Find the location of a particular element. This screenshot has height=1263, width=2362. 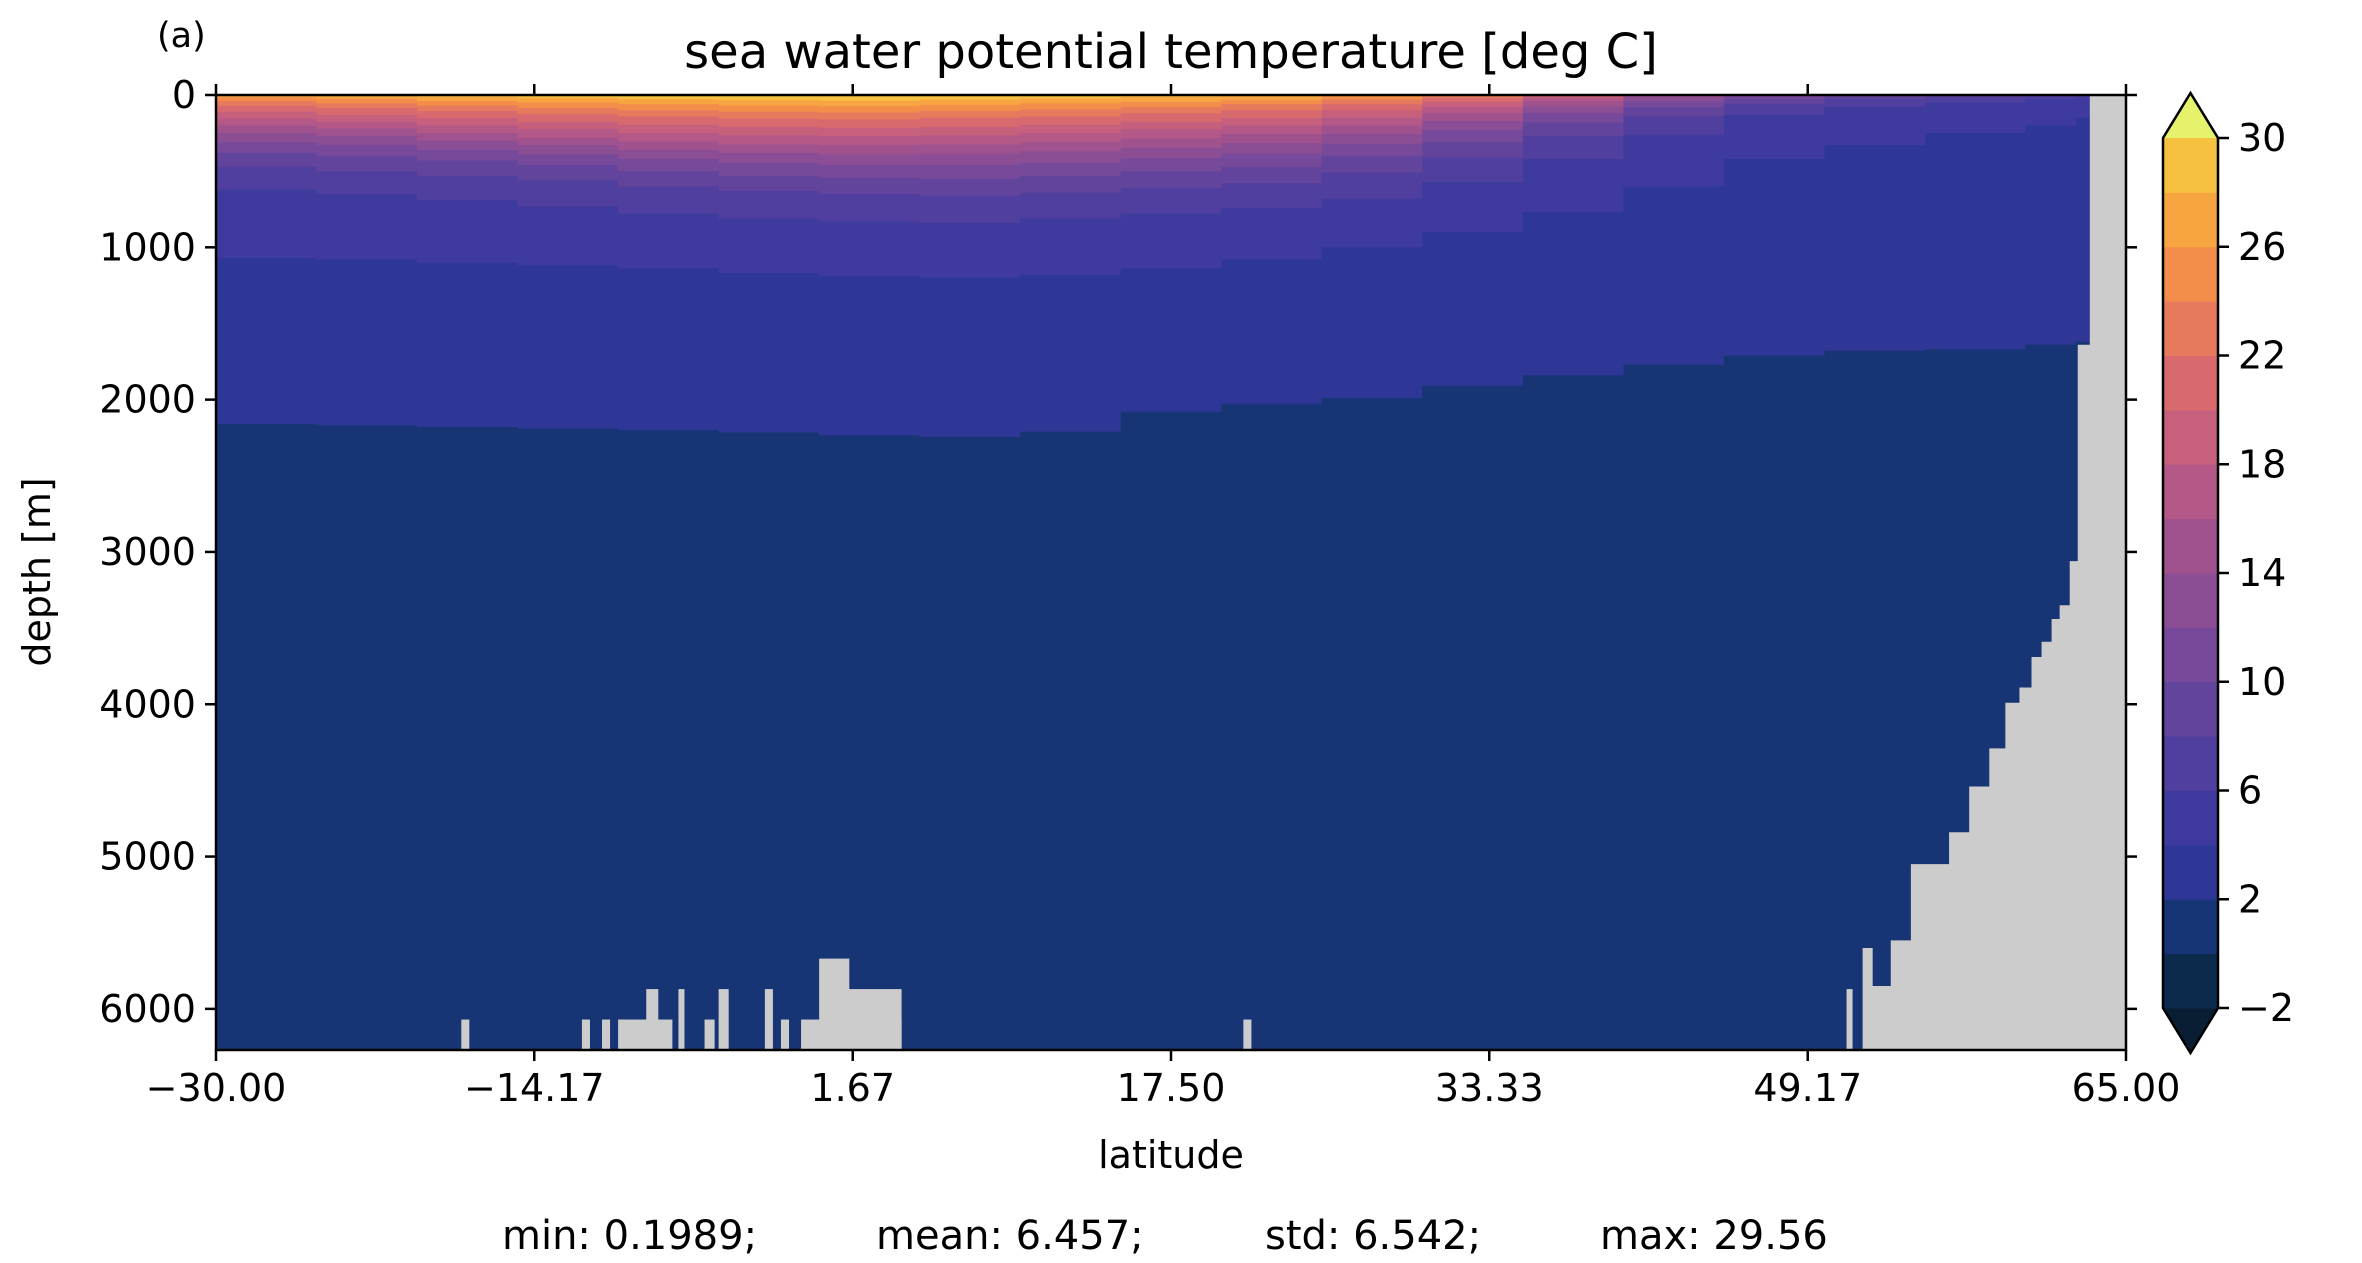

colorbar-tick-label: 30 is located at coordinates (2262, 138).